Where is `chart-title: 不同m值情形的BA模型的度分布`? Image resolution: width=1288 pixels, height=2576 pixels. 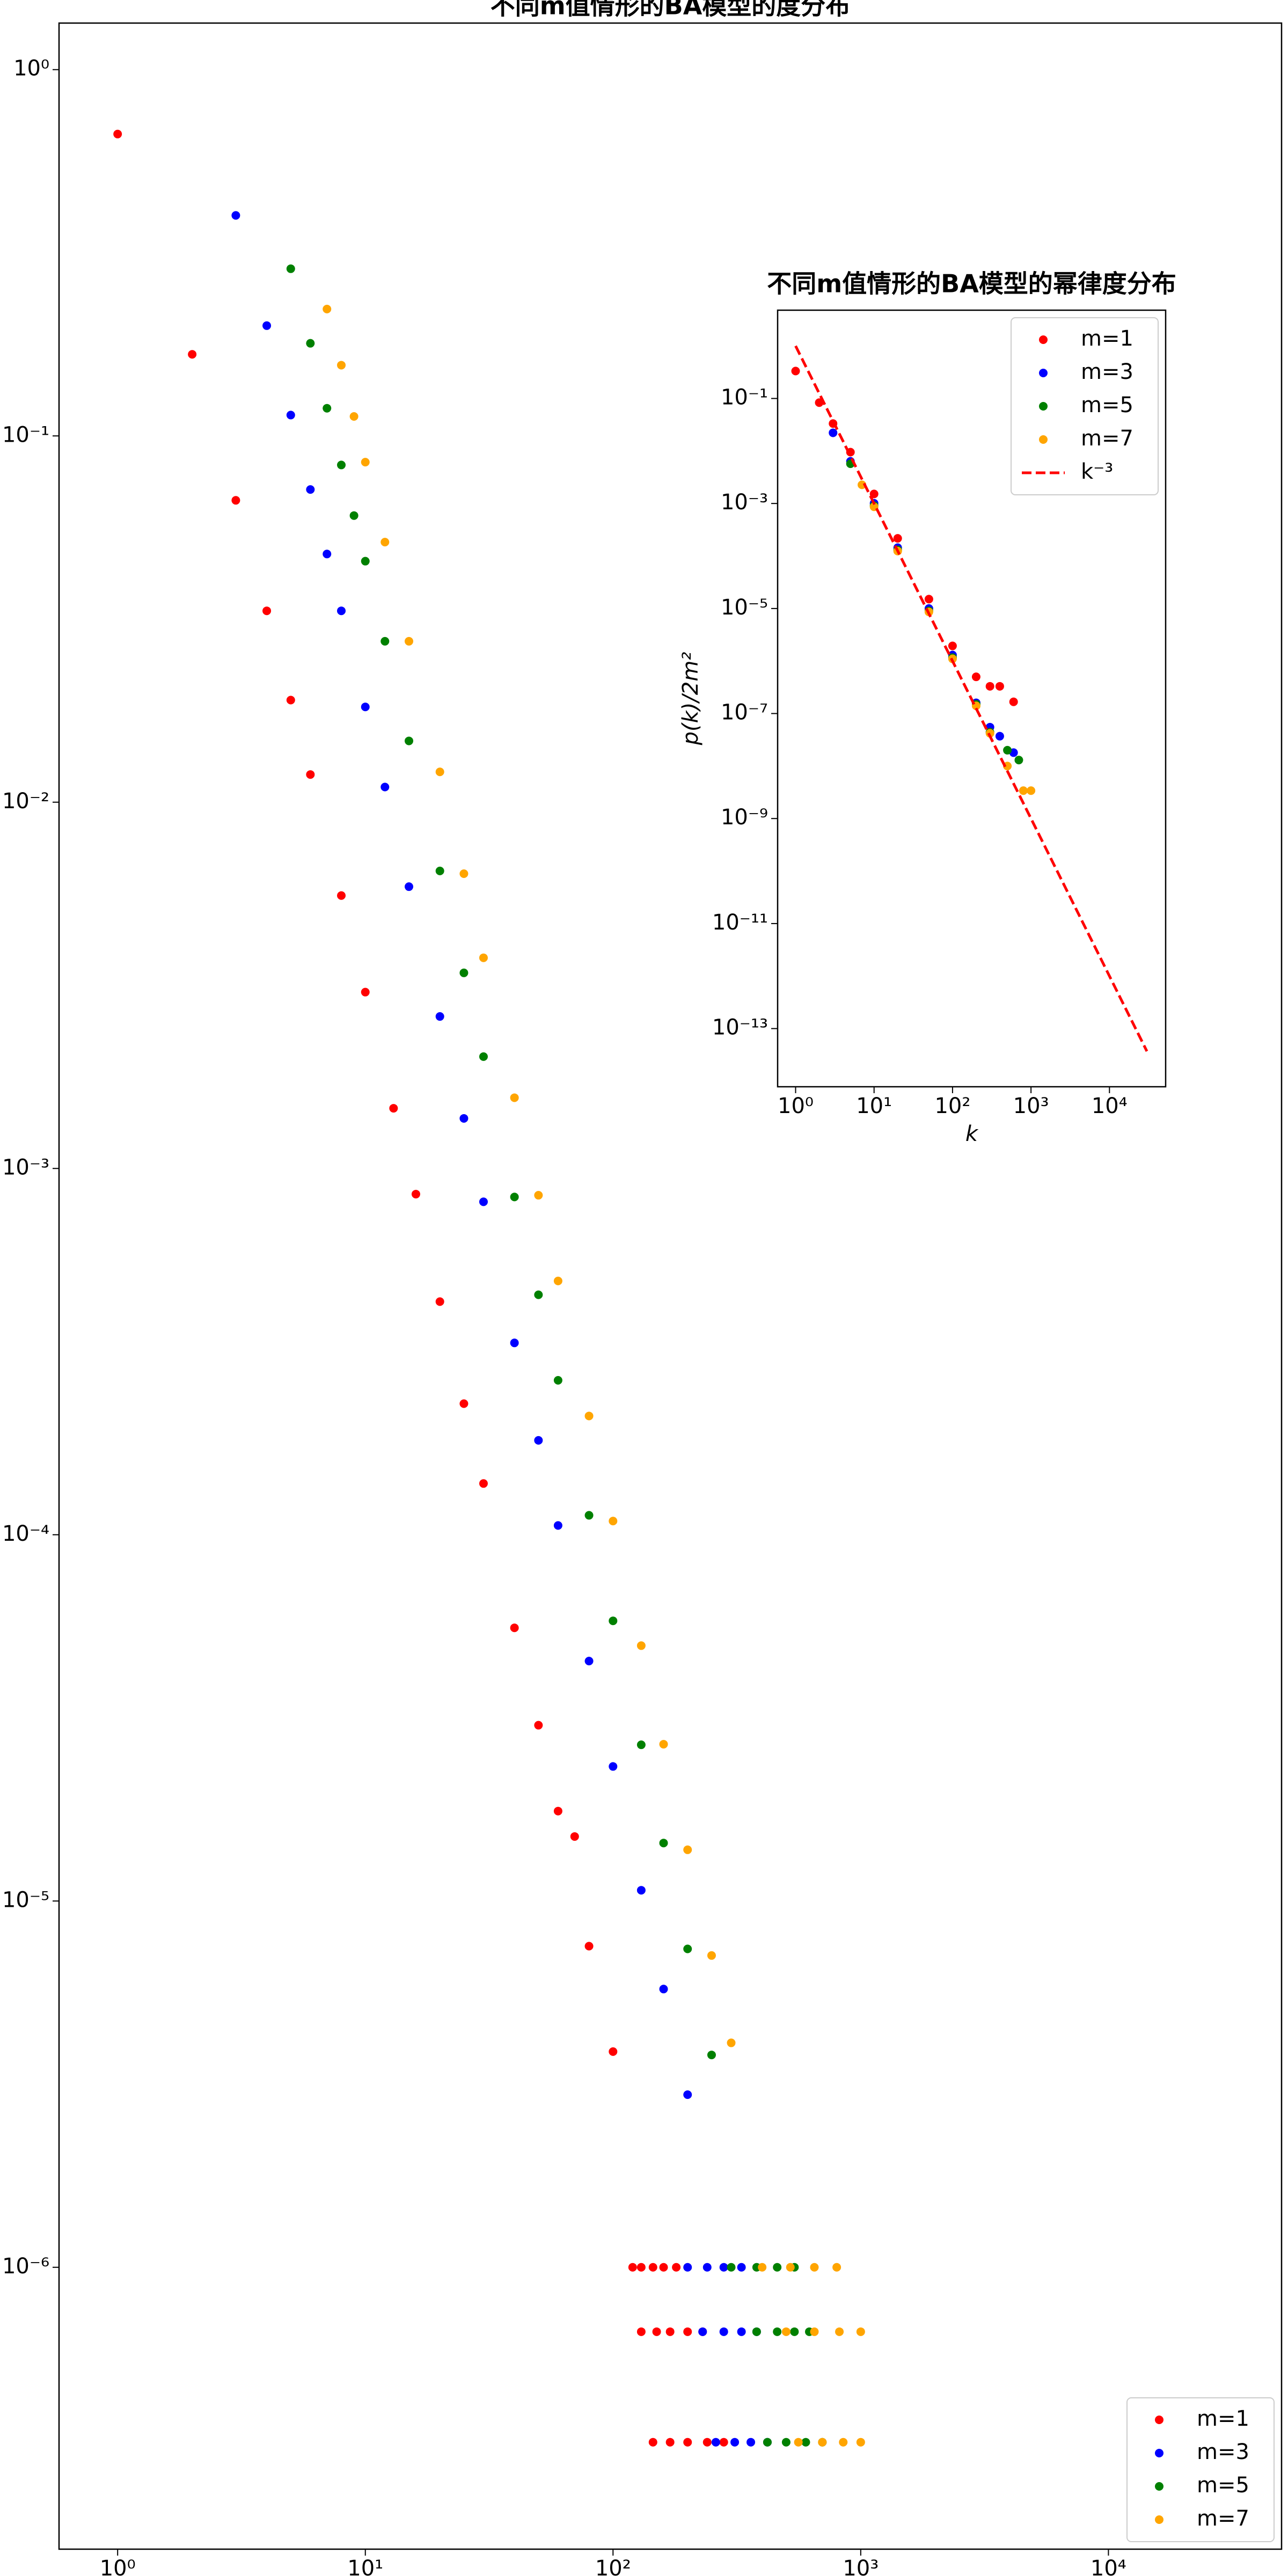
chart-title: 不同m值情形的BA模型的度分布 is located at coordinates (671, 10).